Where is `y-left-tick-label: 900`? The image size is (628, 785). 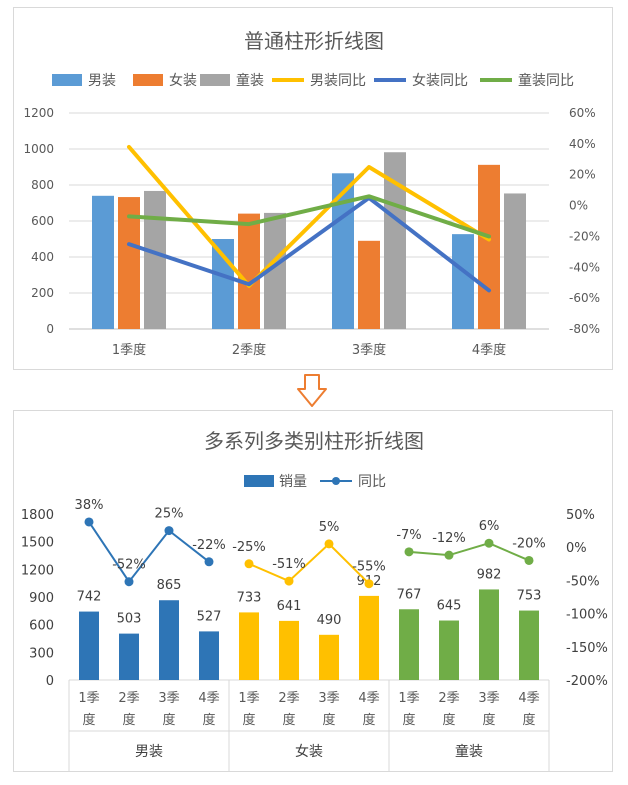 y-left-tick-label: 900 is located at coordinates (41, 598).